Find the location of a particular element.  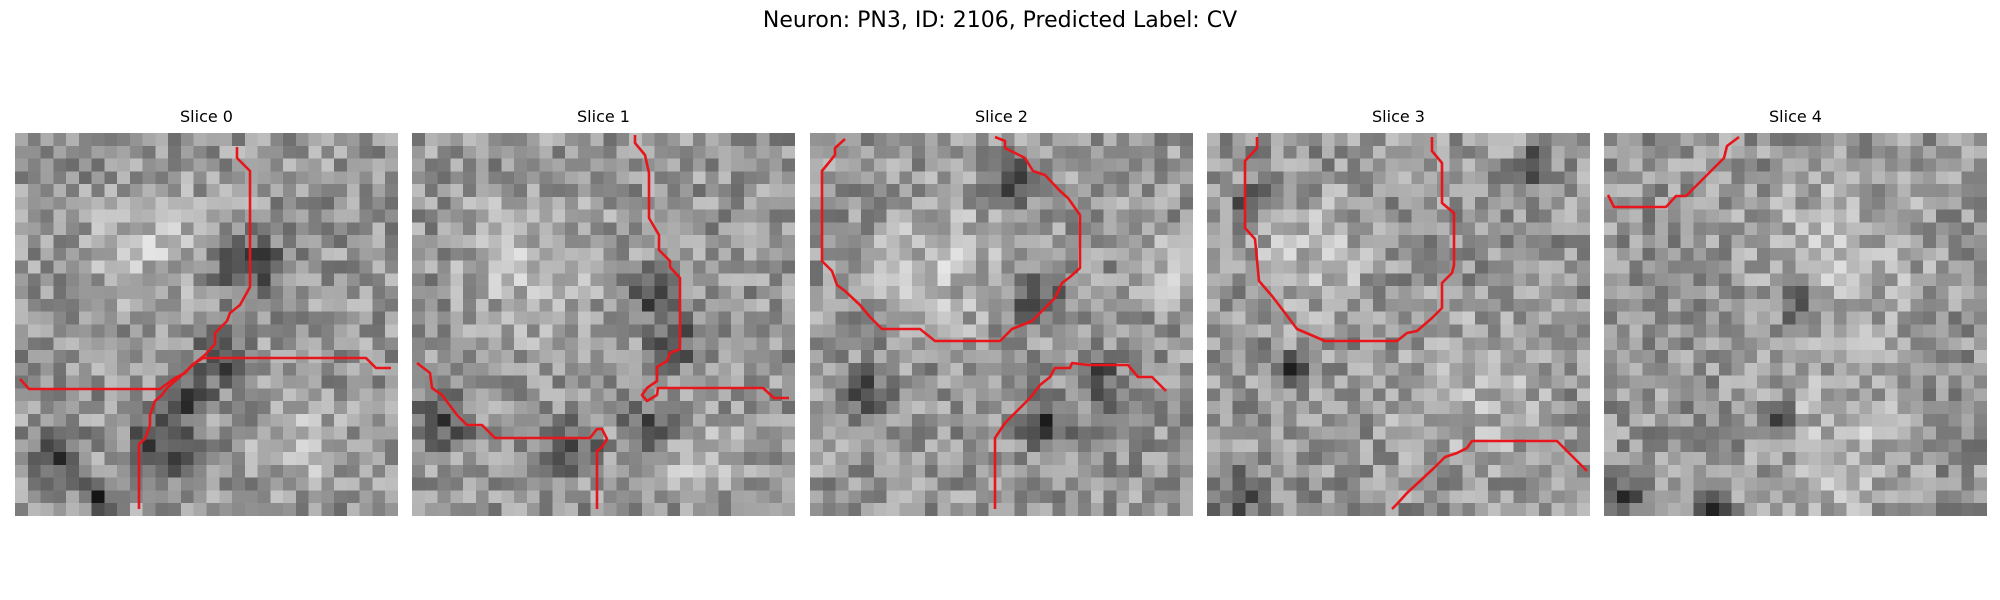

slice-panel-3: Slice 3 is located at coordinates (1398, 311).